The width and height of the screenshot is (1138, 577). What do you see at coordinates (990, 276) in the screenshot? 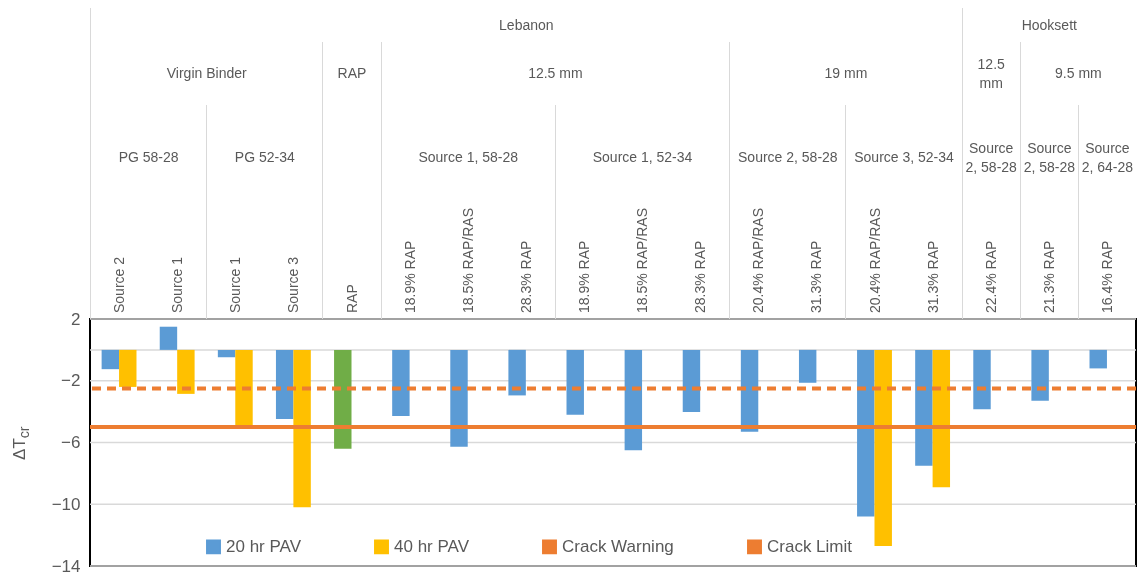
I see `x-tick-label: 22.4% RAP` at bounding box center [990, 276].